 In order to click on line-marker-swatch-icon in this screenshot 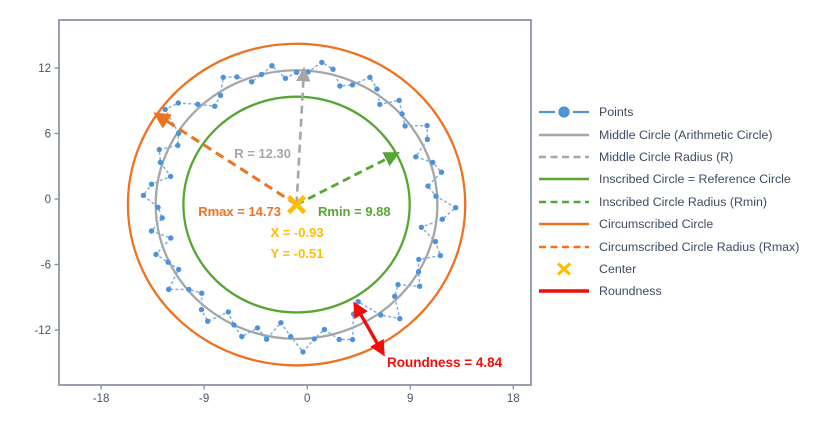, I will do `click(564, 112)`.